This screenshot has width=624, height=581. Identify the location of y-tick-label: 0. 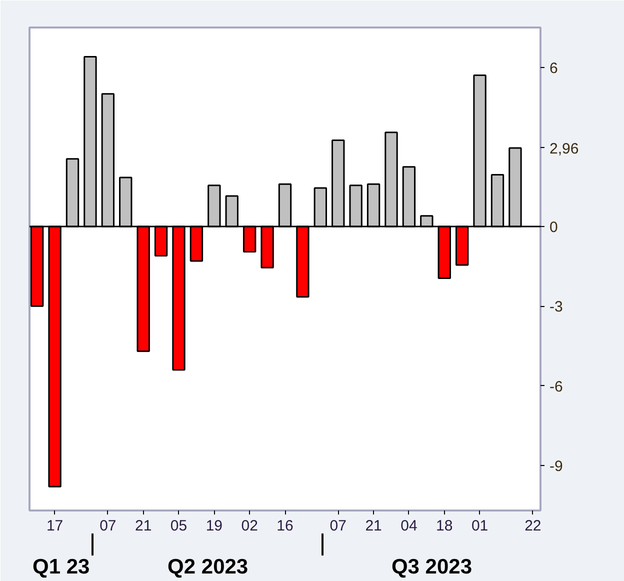
(554, 227).